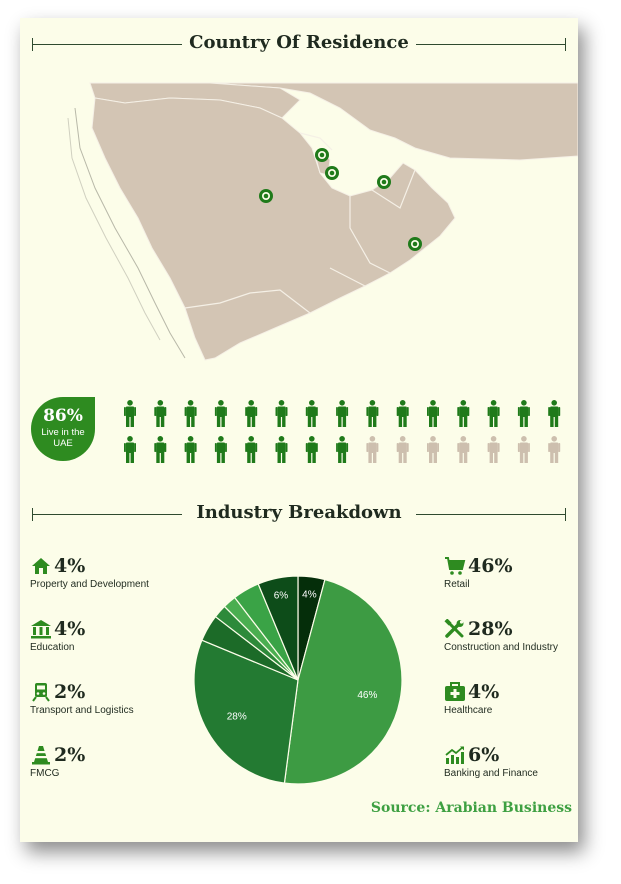  What do you see at coordinates (281, 595) in the screenshot?
I see `pie-label: 6%` at bounding box center [281, 595].